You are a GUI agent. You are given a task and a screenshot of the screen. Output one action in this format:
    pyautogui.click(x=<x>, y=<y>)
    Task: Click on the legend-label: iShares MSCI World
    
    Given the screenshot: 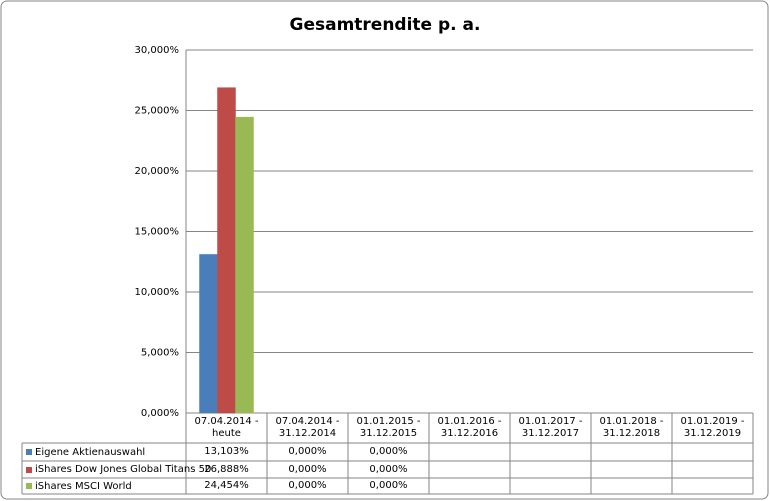 What is the action you would take?
    pyautogui.click(x=83, y=486)
    